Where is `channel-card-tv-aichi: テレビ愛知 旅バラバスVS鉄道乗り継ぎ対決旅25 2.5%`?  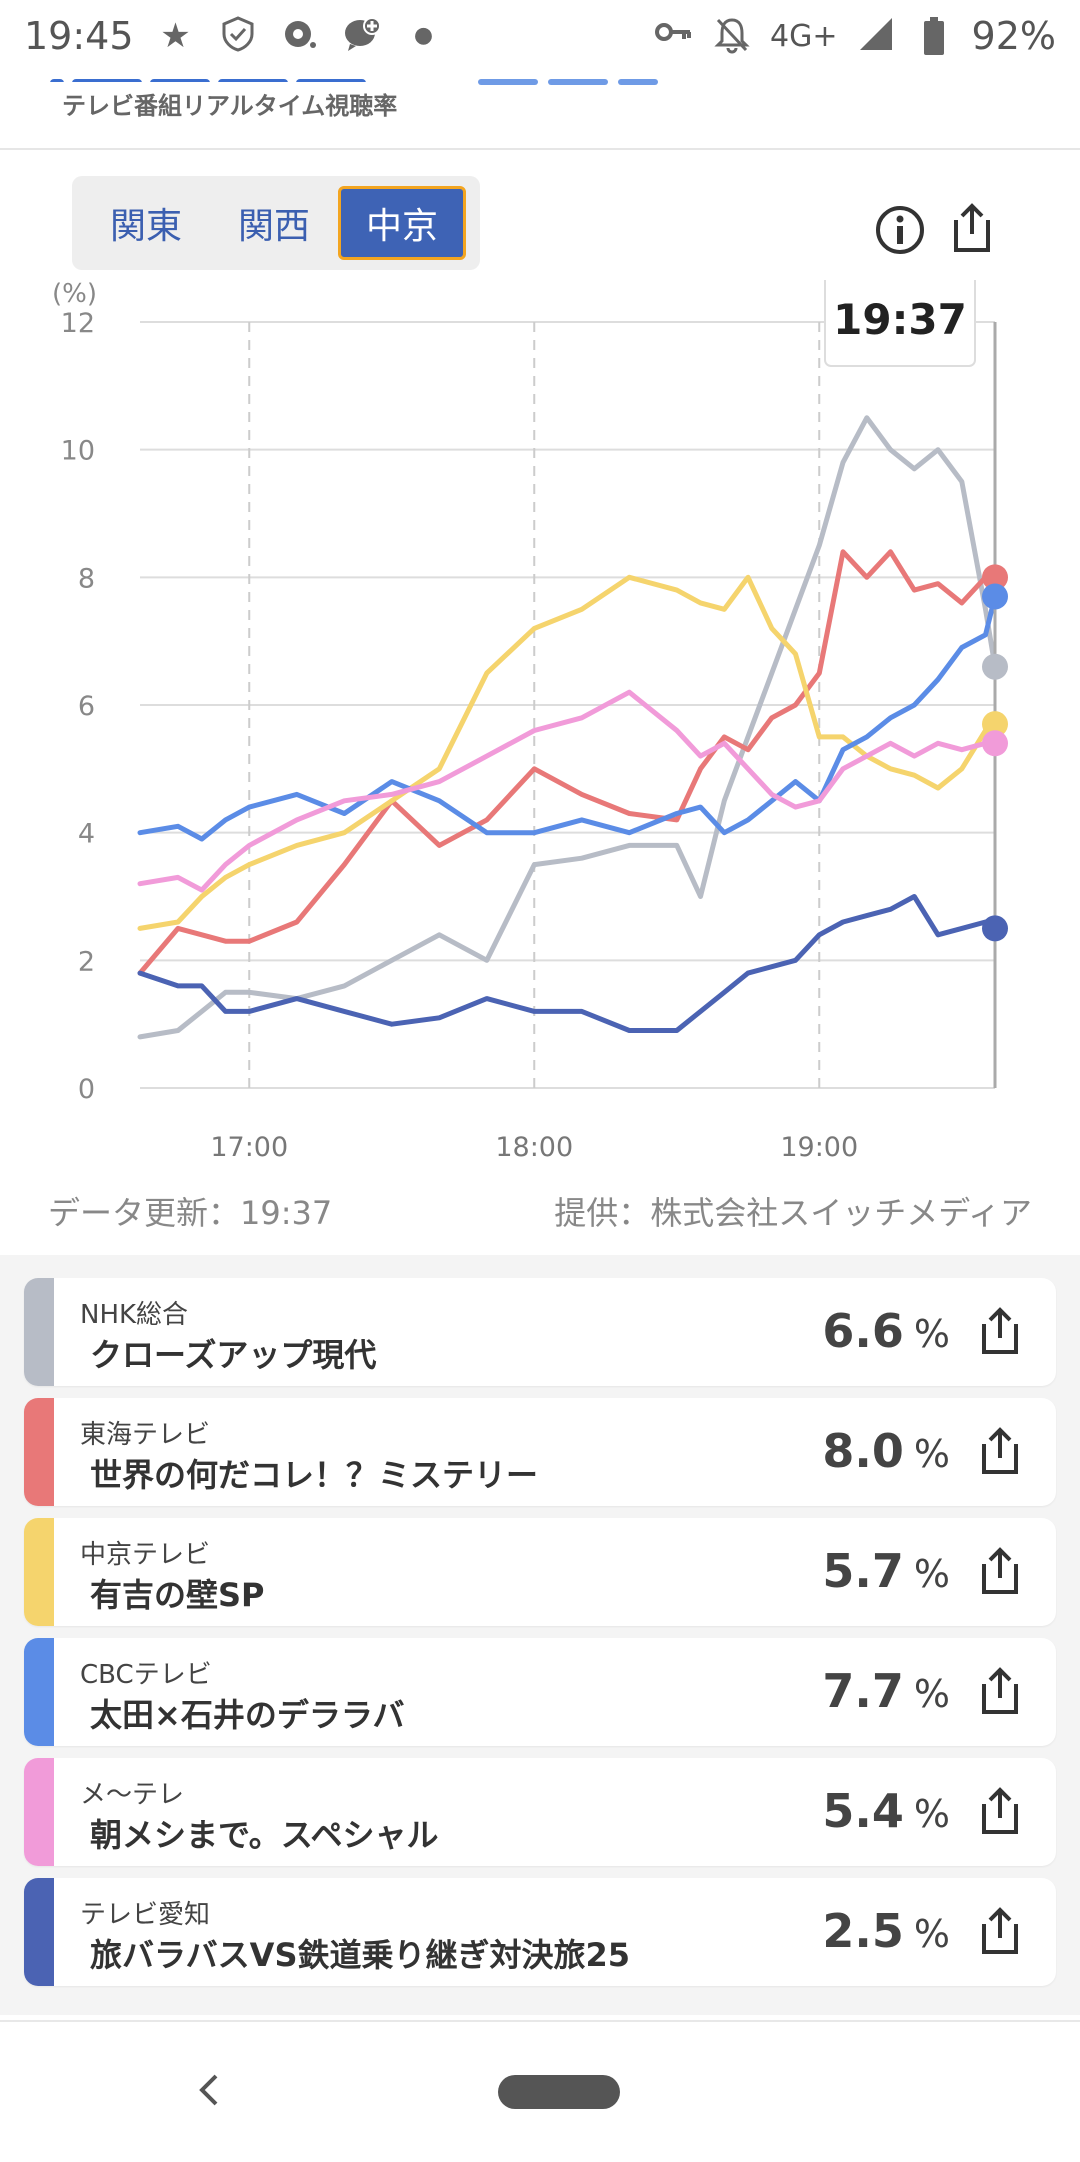 channel-card-tv-aichi: テレビ愛知 旅バラバスVS鉄道乗り継ぎ対決旅25 2.5% is located at coordinates (540, 1932).